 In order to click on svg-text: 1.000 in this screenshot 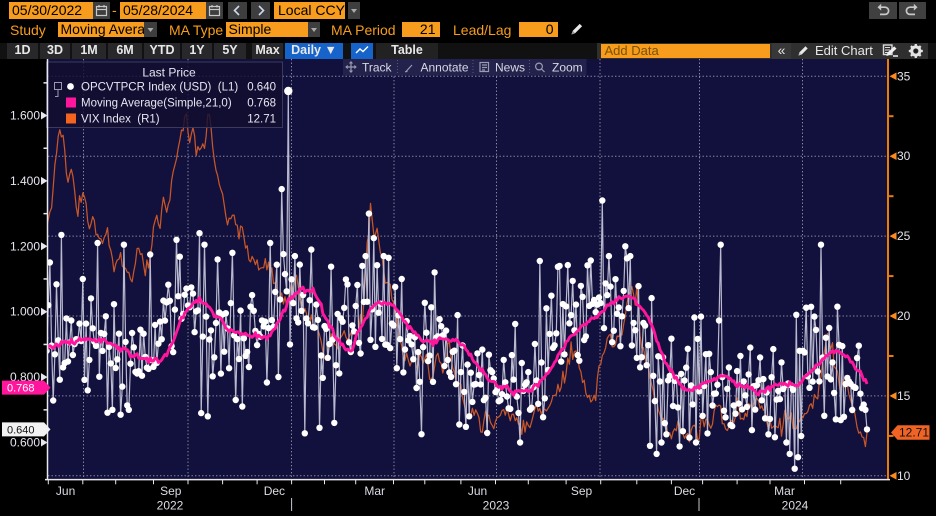, I will do `click(25, 312)`.